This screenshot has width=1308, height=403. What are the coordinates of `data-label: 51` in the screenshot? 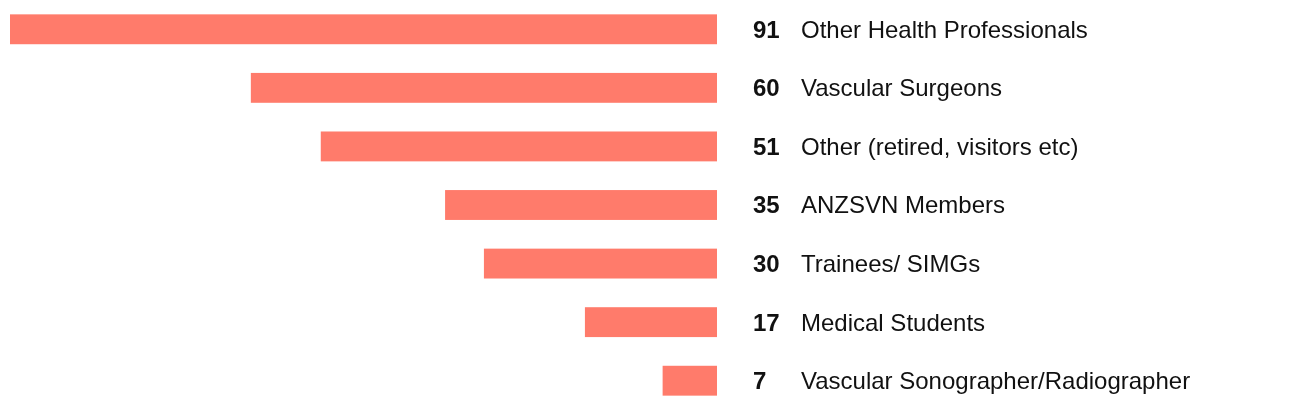 It's located at (766, 146).